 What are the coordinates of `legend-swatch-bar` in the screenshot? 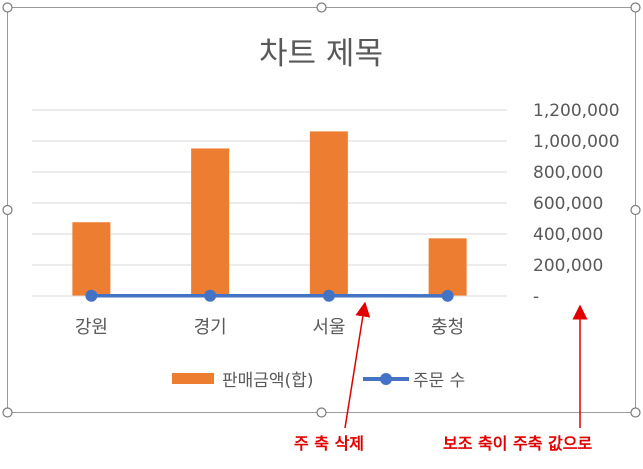 It's located at (193, 378).